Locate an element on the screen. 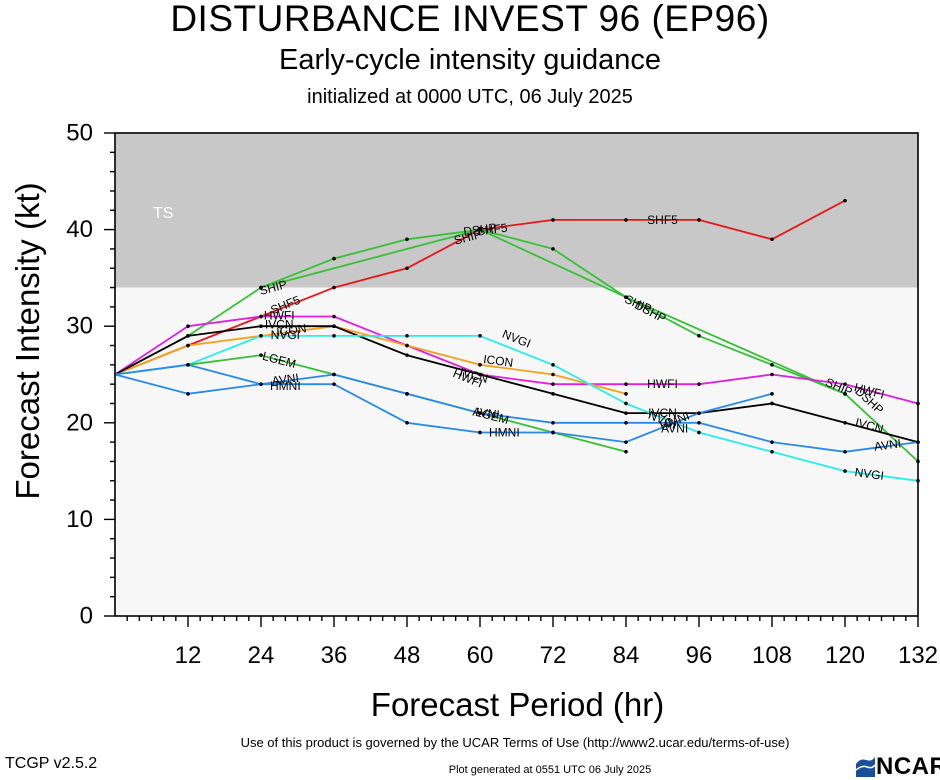 The image size is (940, 780). x-tick-label: 96 is located at coordinates (699, 655).